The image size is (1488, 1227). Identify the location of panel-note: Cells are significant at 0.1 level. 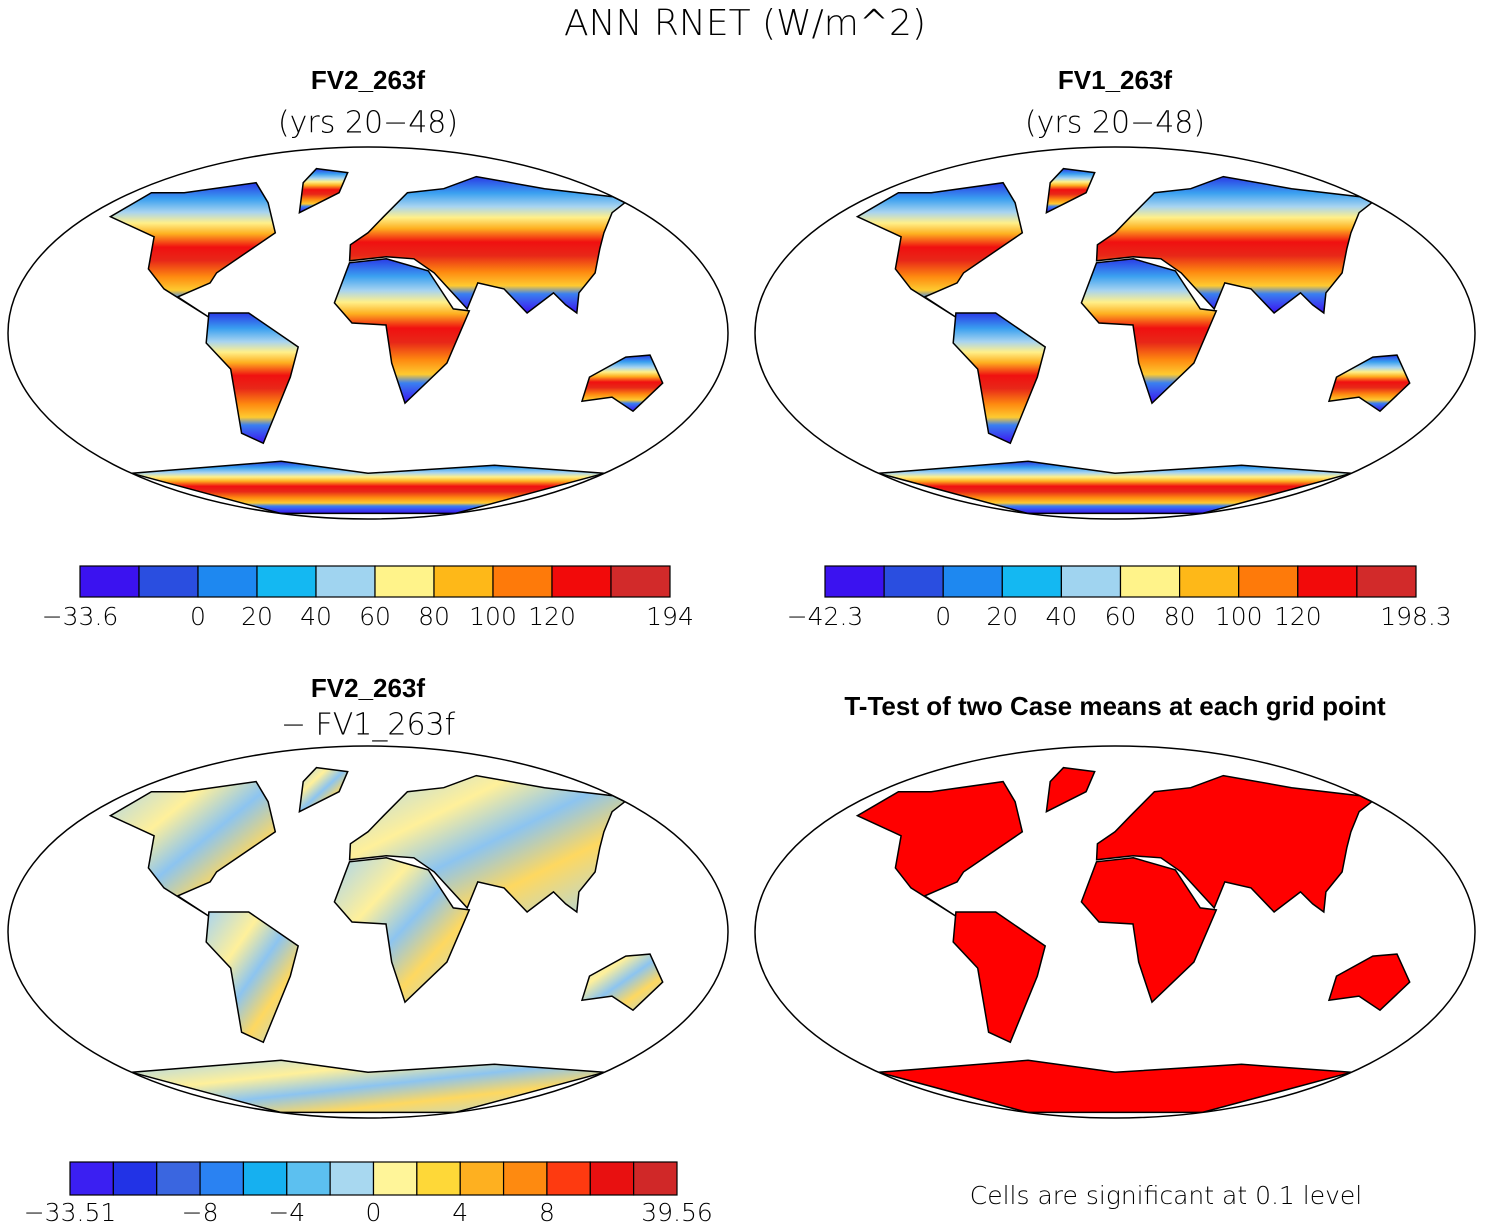
(1166, 1195).